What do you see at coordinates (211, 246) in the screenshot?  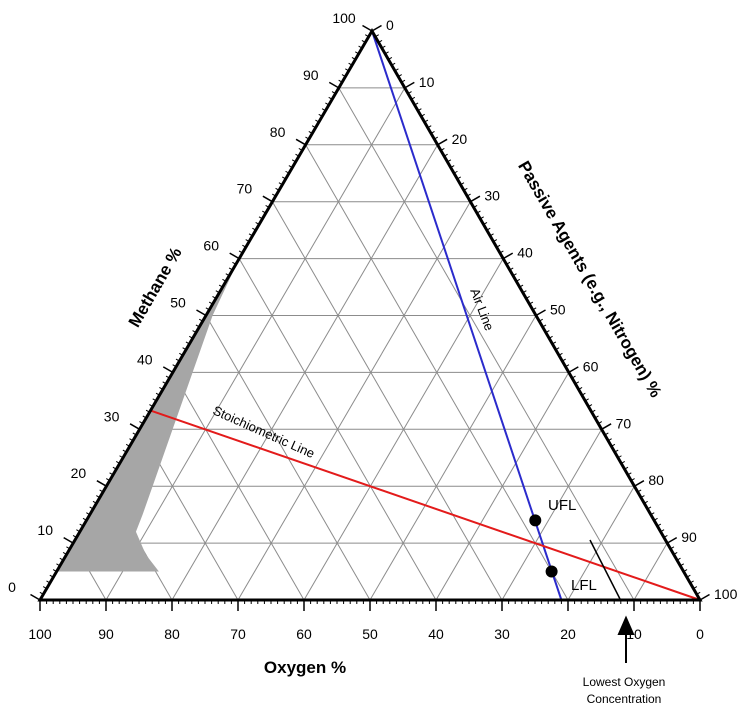 I see `methane-tick-label: 60` at bounding box center [211, 246].